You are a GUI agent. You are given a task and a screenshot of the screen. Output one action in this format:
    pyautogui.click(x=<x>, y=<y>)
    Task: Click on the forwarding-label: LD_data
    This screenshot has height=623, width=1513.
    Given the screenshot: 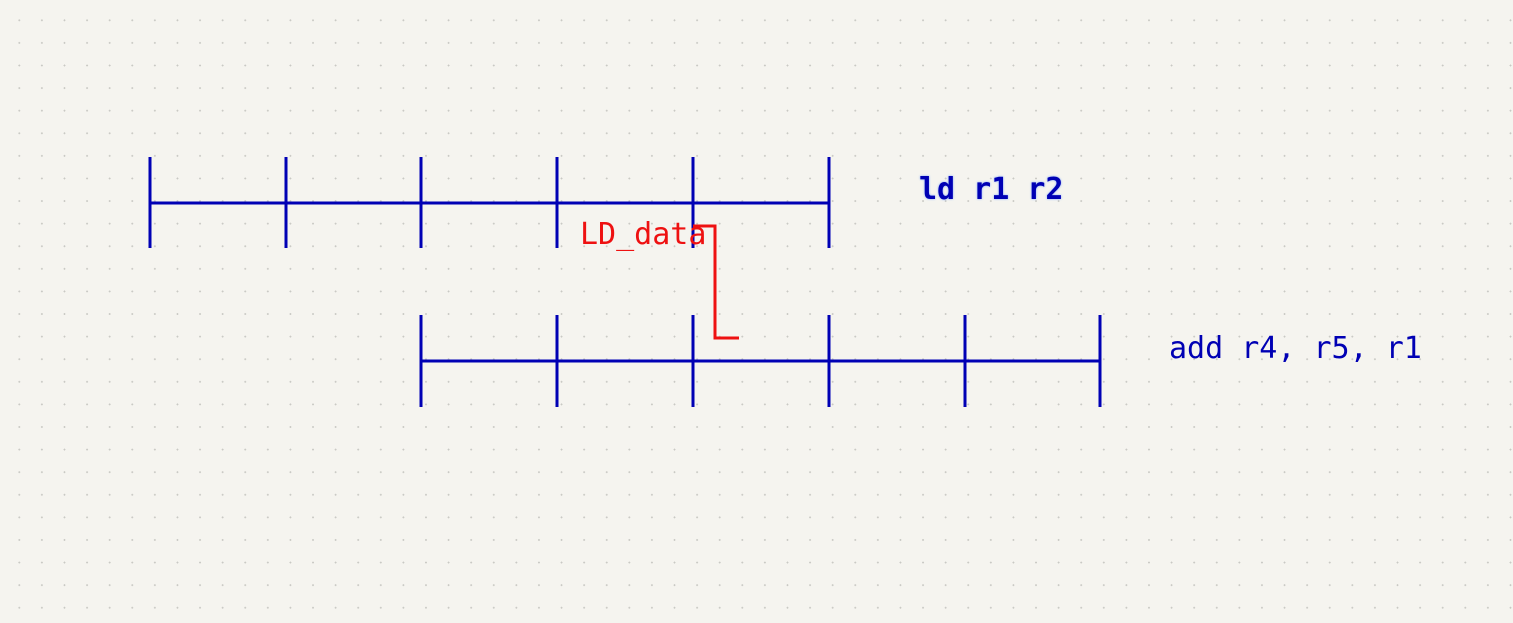 What is the action you would take?
    pyautogui.click(x=643, y=234)
    